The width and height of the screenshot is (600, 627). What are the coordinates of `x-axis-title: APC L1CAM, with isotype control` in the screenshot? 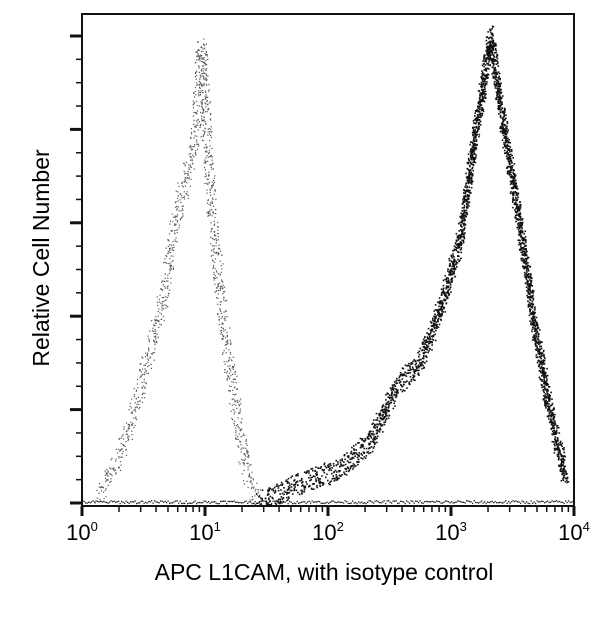 It's located at (324, 572).